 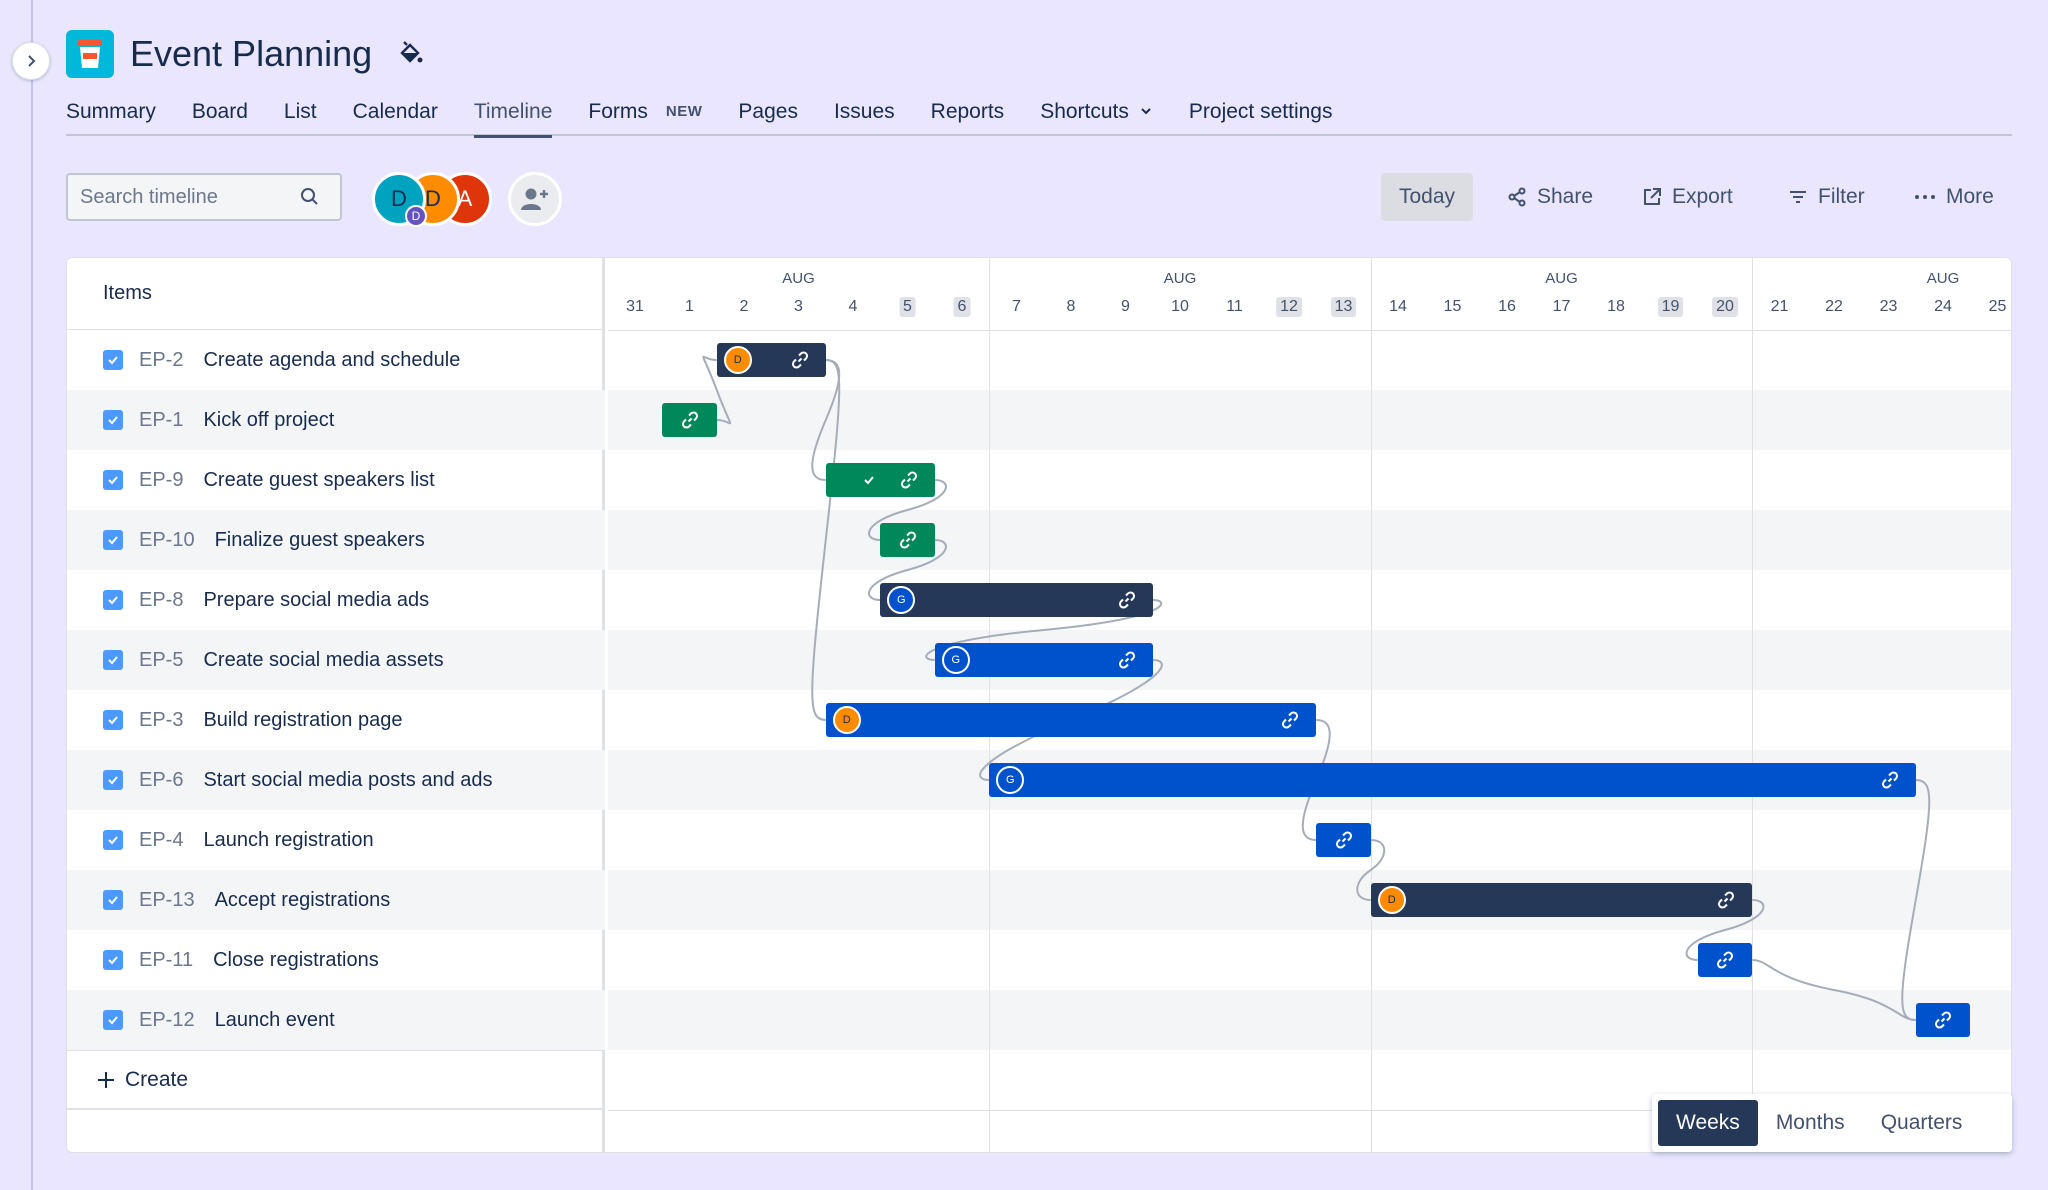 I want to click on zoom-switcher: Weeks Months Quarters, so click(x=1832, y=1123).